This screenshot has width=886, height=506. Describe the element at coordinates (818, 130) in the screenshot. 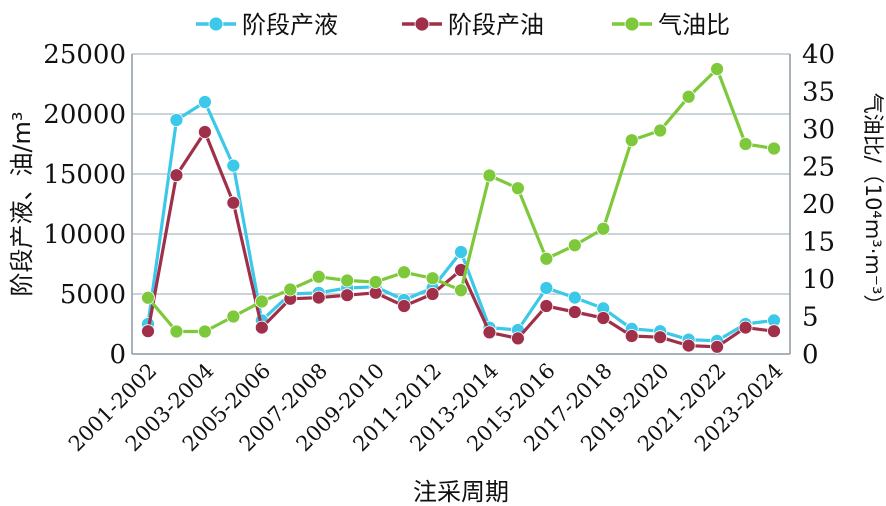

I see `y-right-tick-label: 30` at that location.